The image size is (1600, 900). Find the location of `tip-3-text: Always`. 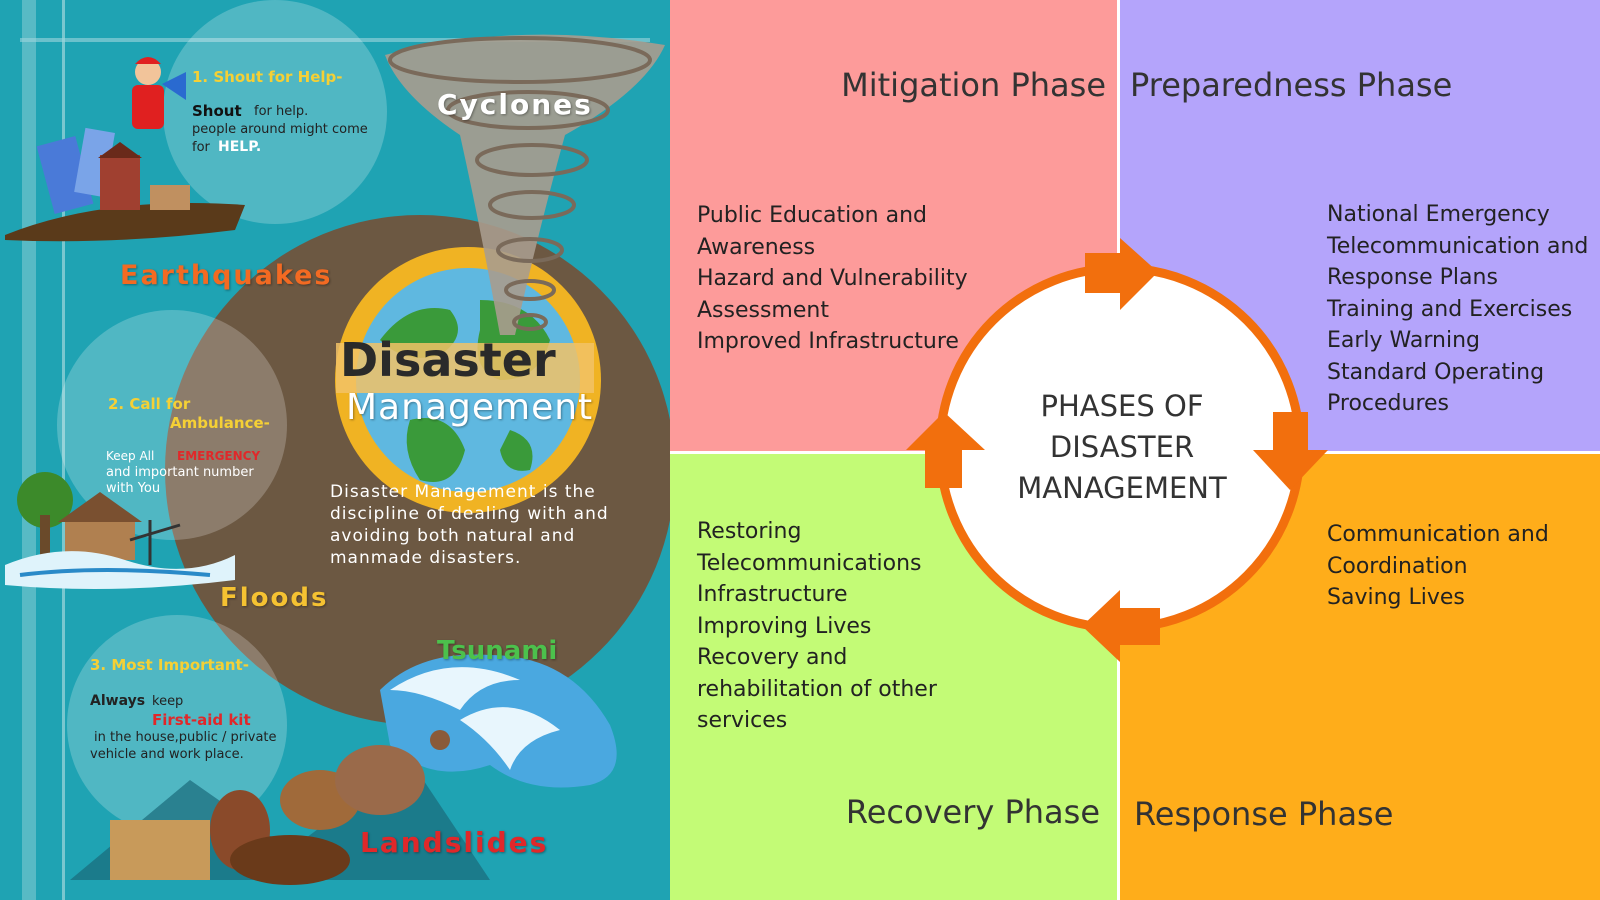

tip-3-text: Always is located at coordinates (118, 701).